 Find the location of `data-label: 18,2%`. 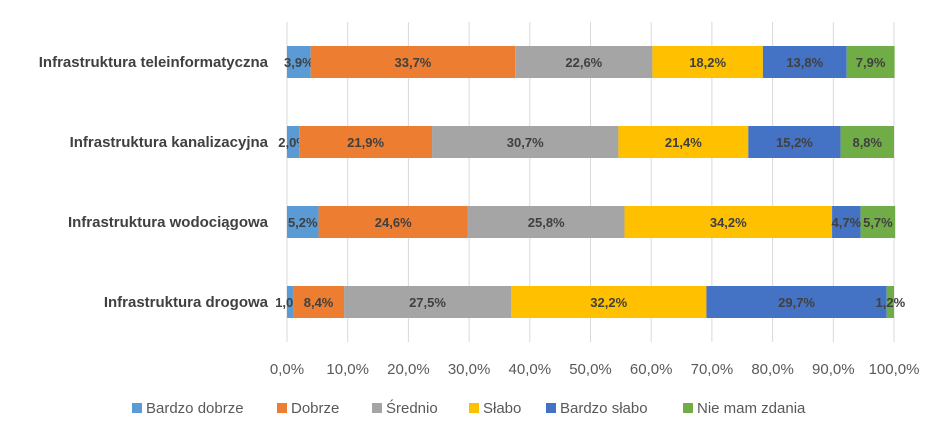

data-label: 18,2% is located at coordinates (707, 62).